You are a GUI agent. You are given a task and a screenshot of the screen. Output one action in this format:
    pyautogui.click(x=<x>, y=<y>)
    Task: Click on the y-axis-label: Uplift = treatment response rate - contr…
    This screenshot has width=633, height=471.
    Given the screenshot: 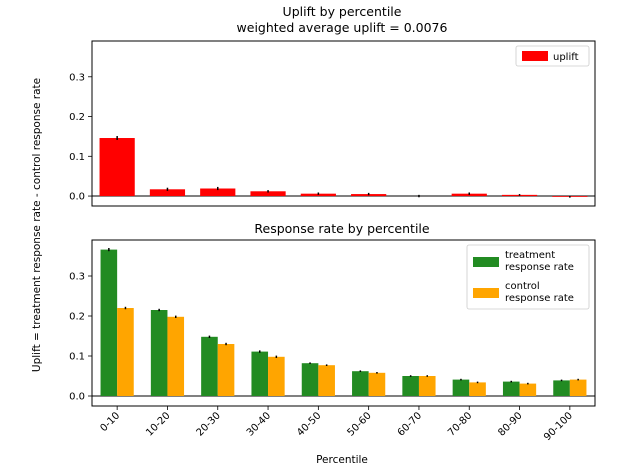 What is the action you would take?
    pyautogui.click(x=37, y=225)
    